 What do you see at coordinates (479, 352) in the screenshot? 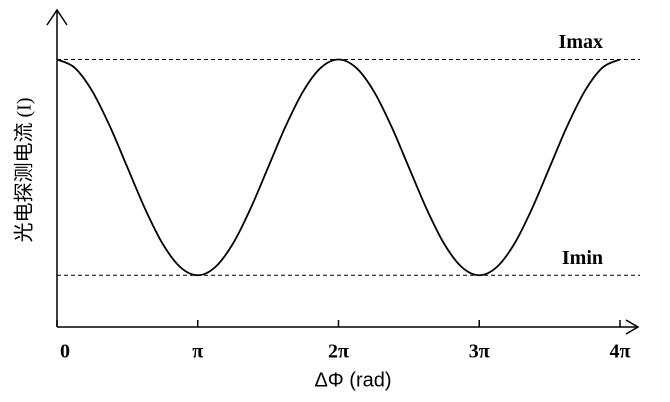
I see `x-tick-label: 3π` at bounding box center [479, 352].